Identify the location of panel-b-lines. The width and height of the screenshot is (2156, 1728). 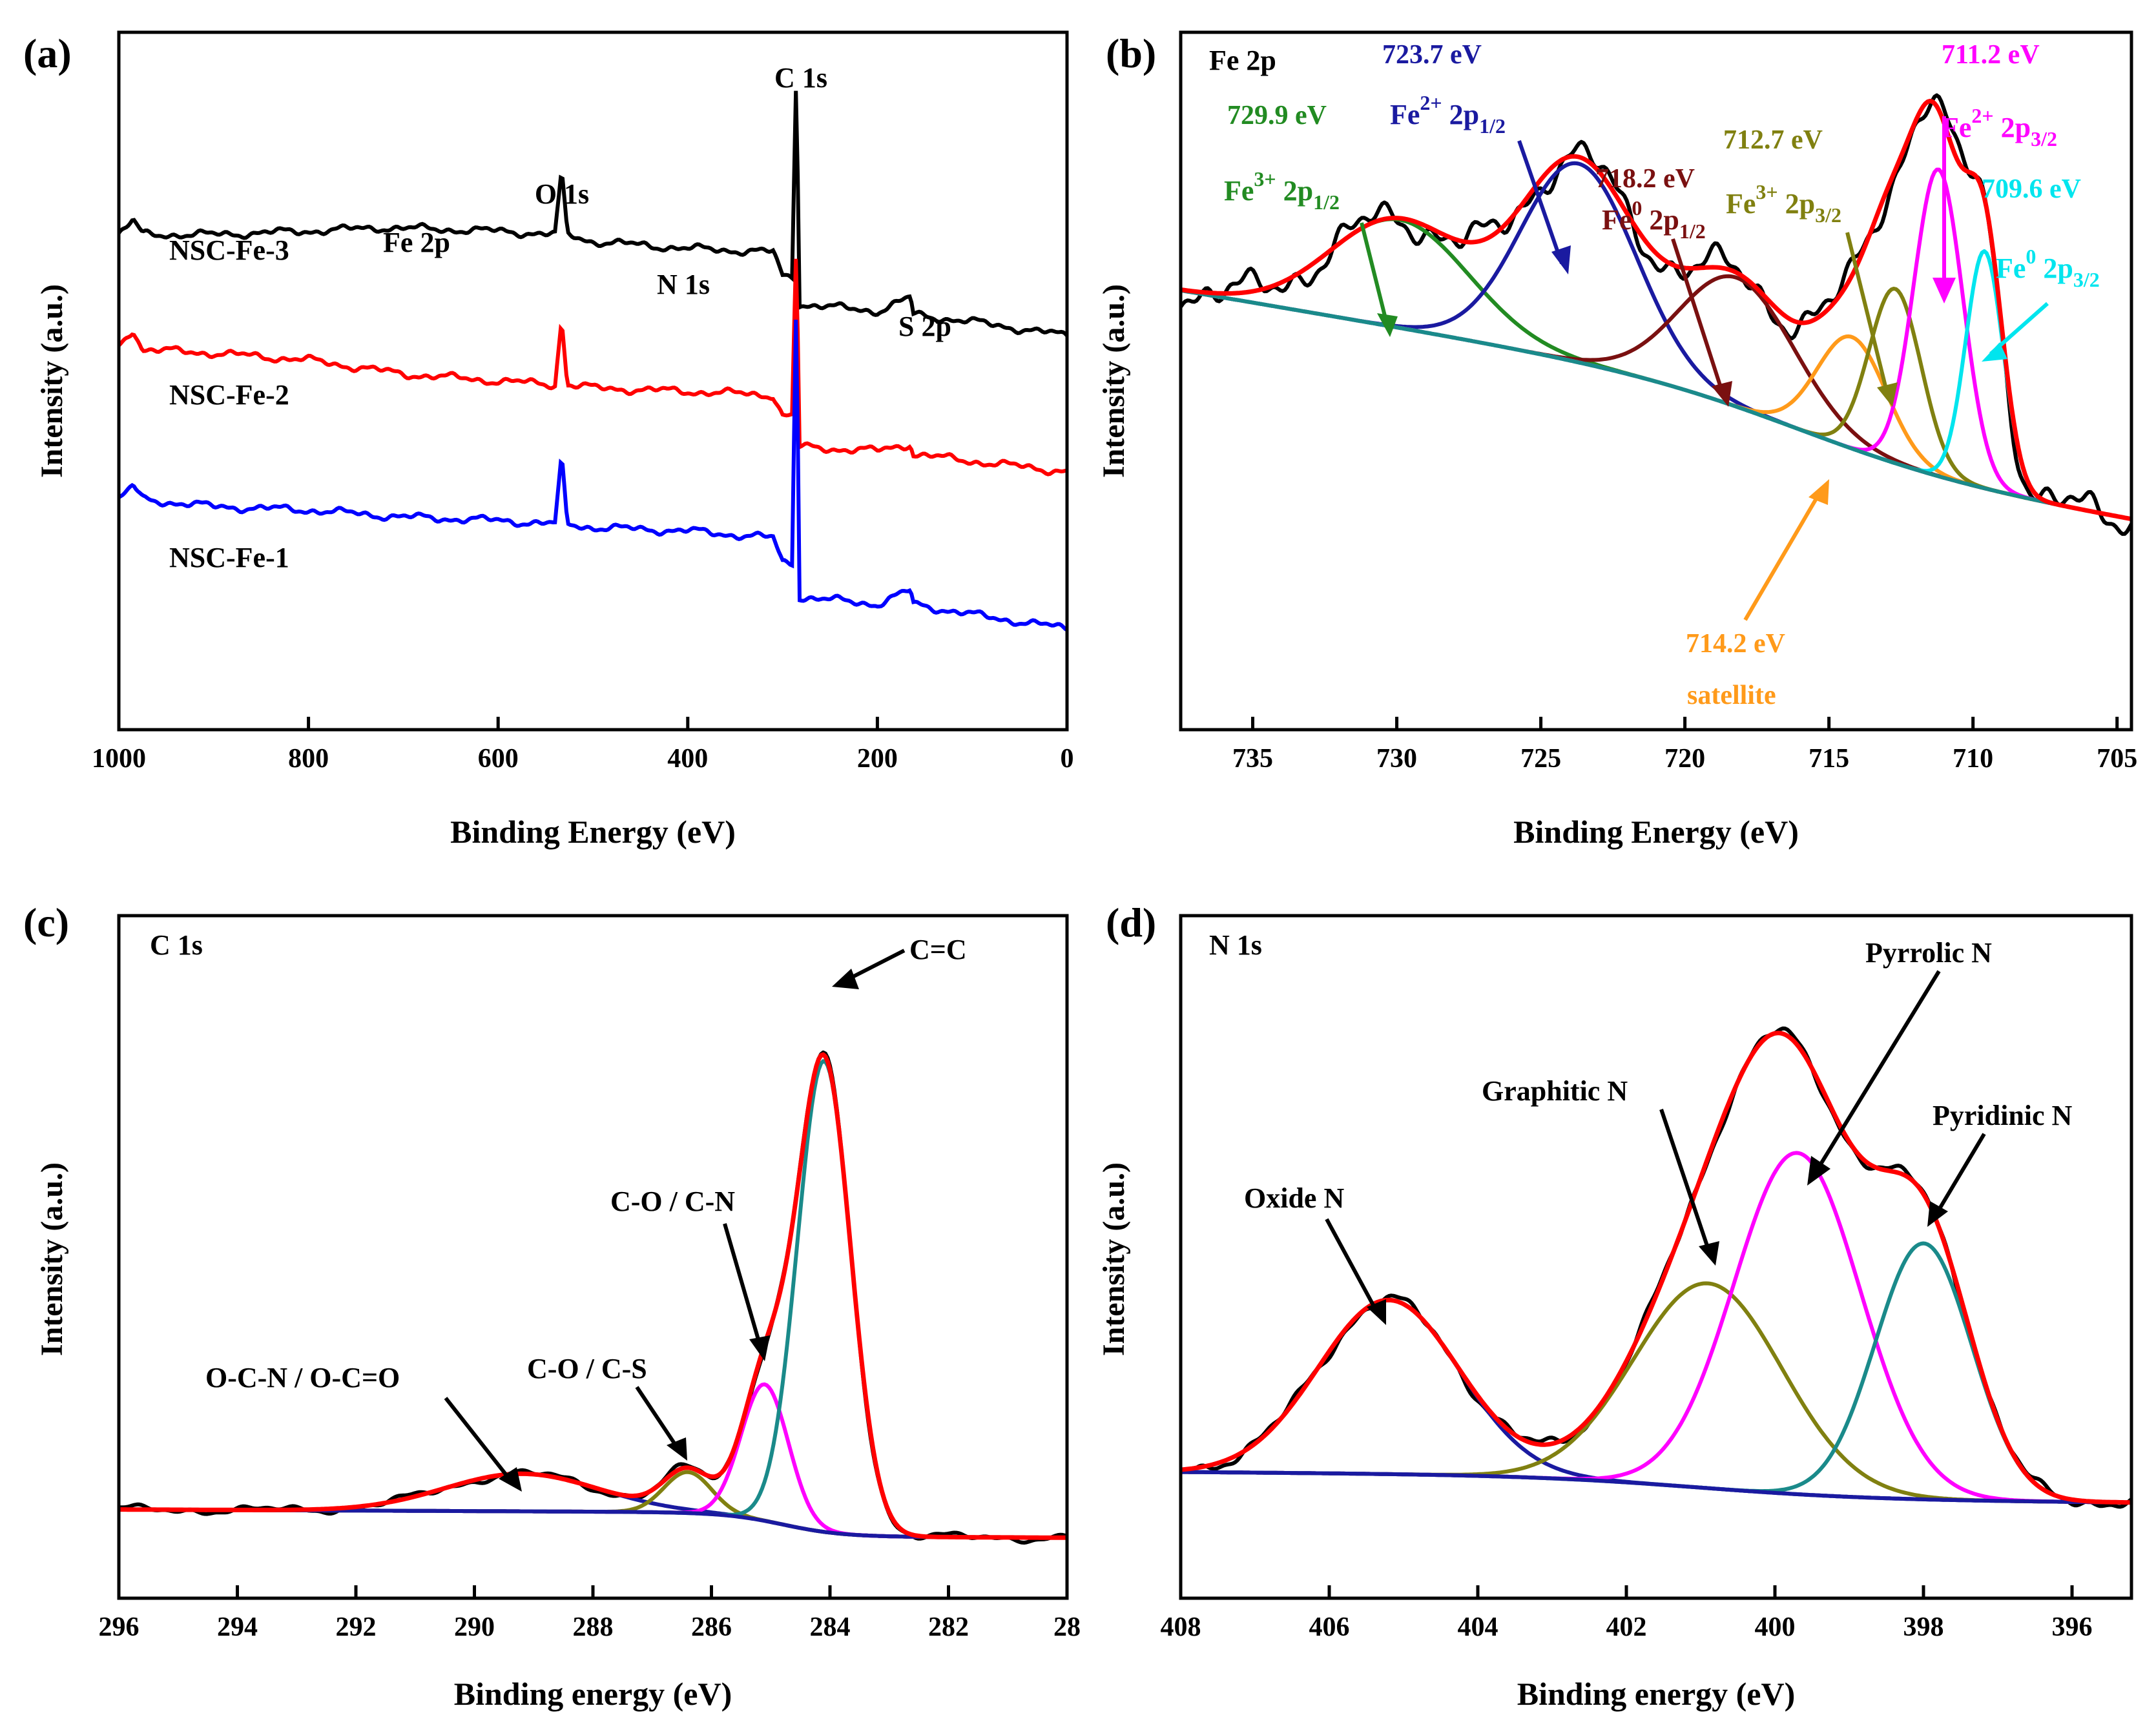
(1656, 314).